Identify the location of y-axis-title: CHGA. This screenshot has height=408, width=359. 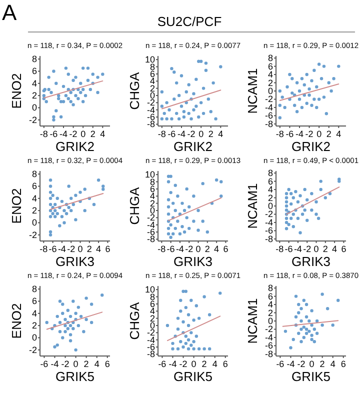
(134, 321).